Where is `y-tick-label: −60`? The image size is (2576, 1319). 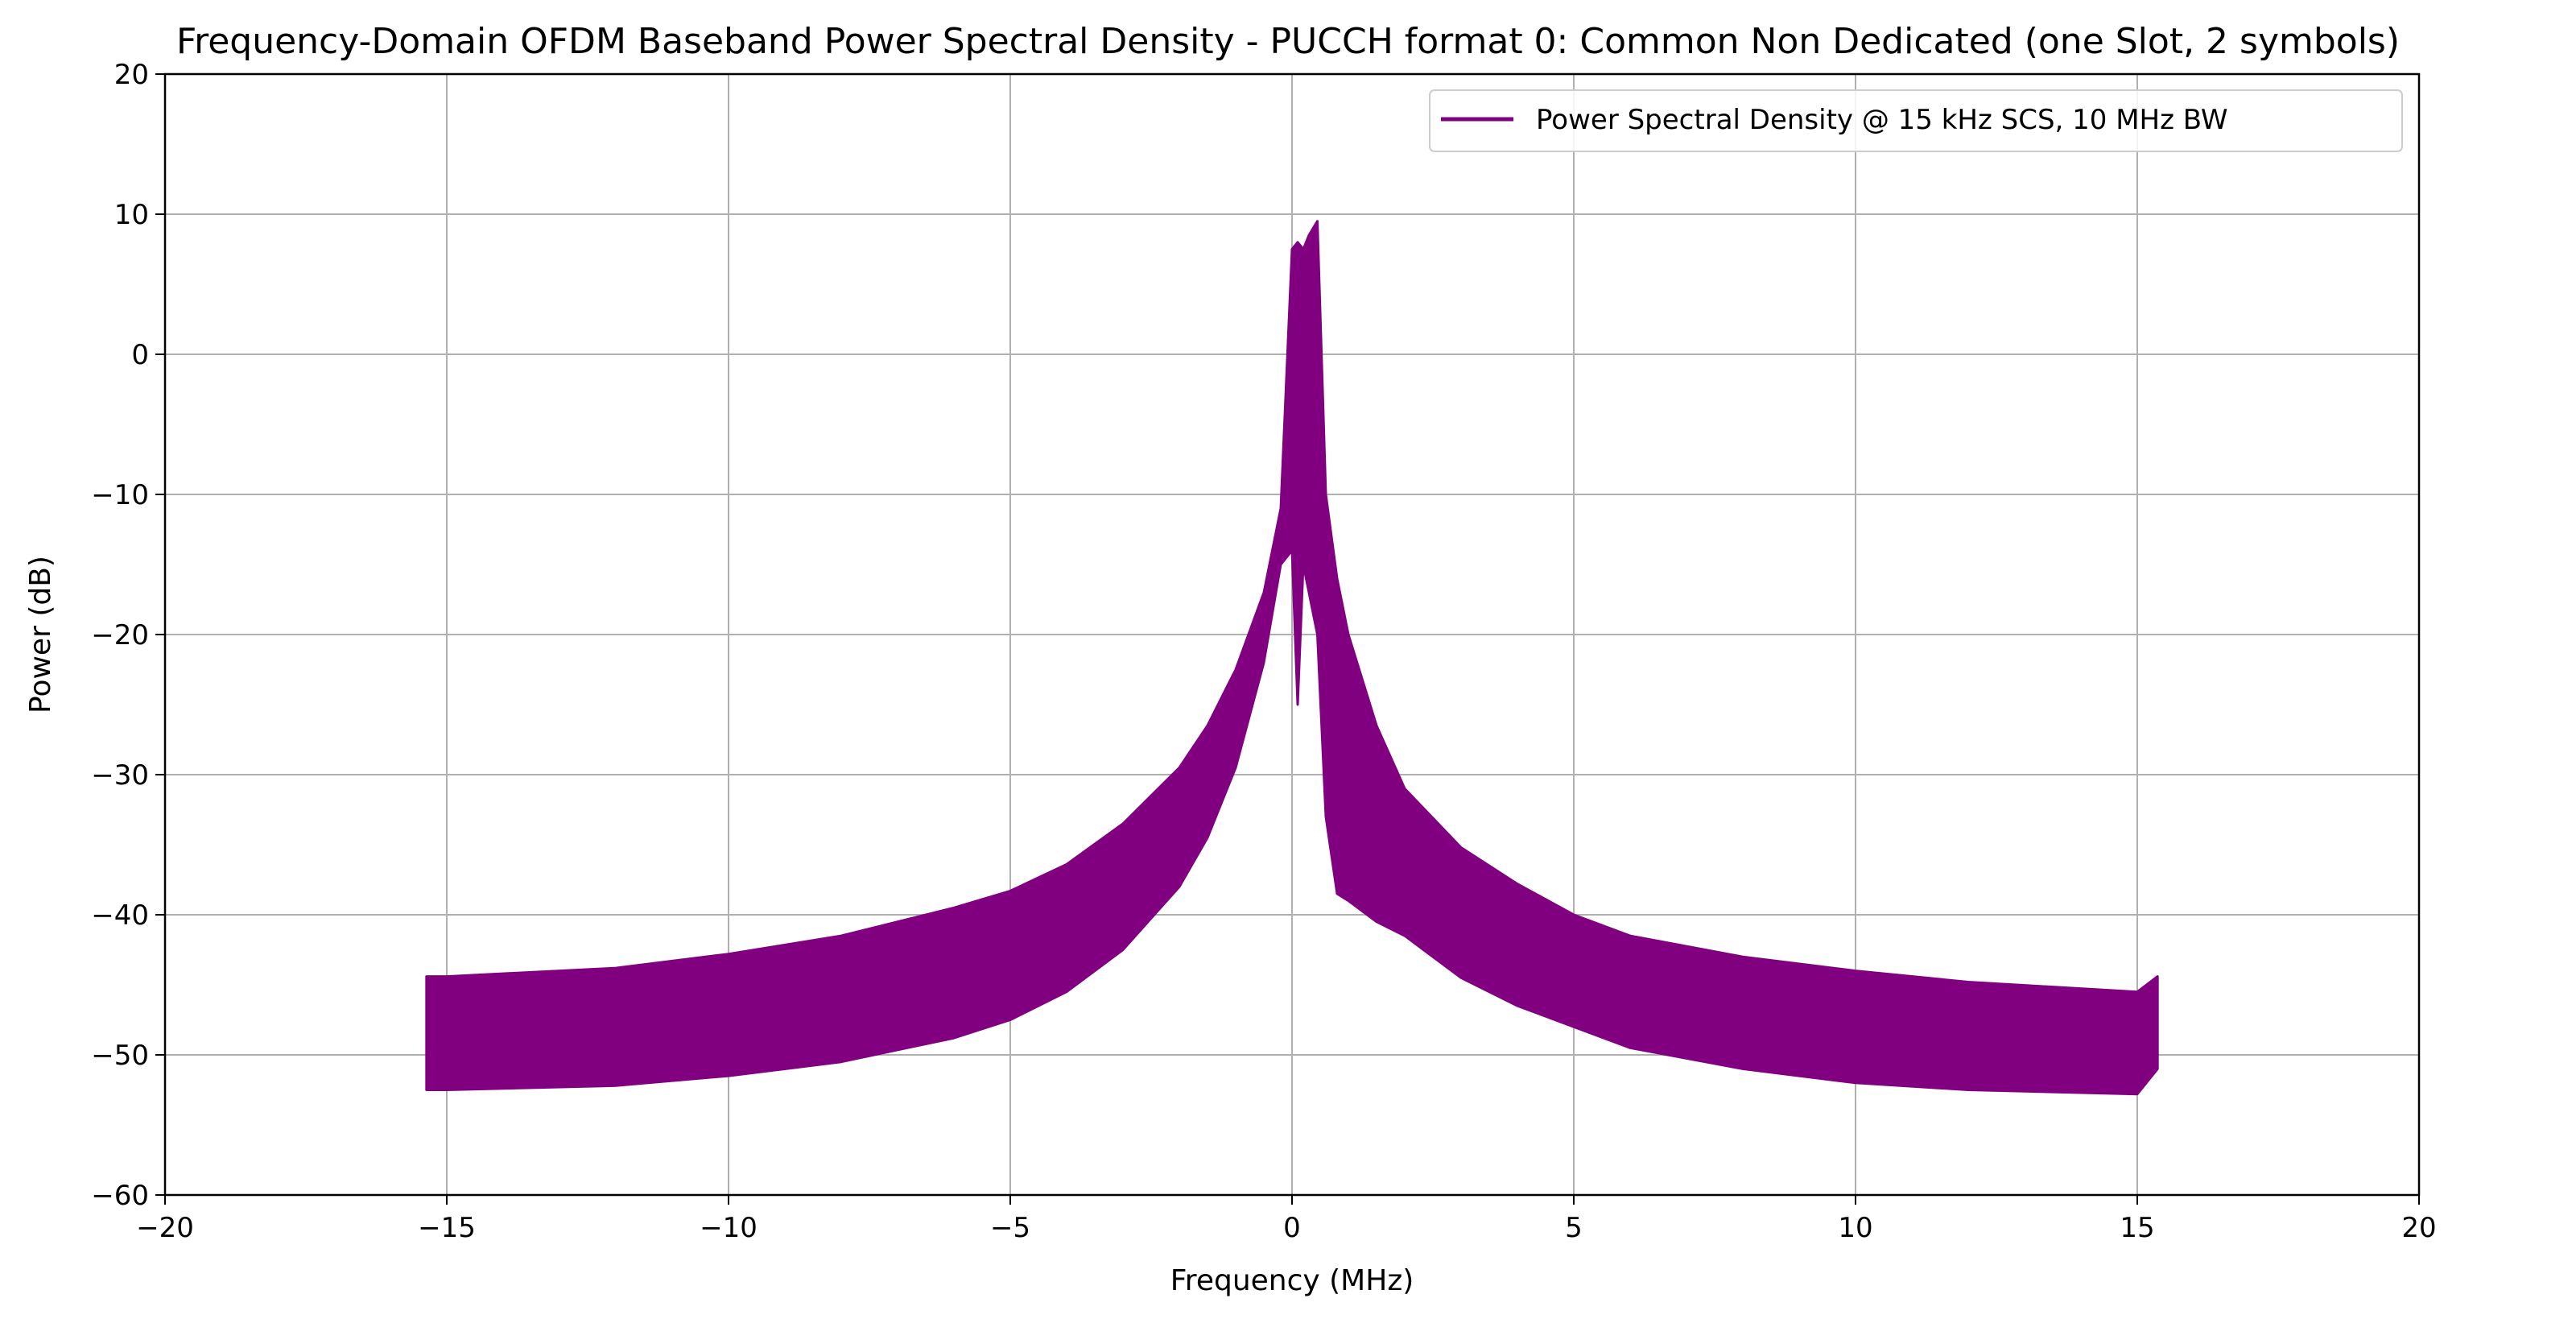 y-tick-label: −60 is located at coordinates (120, 1196).